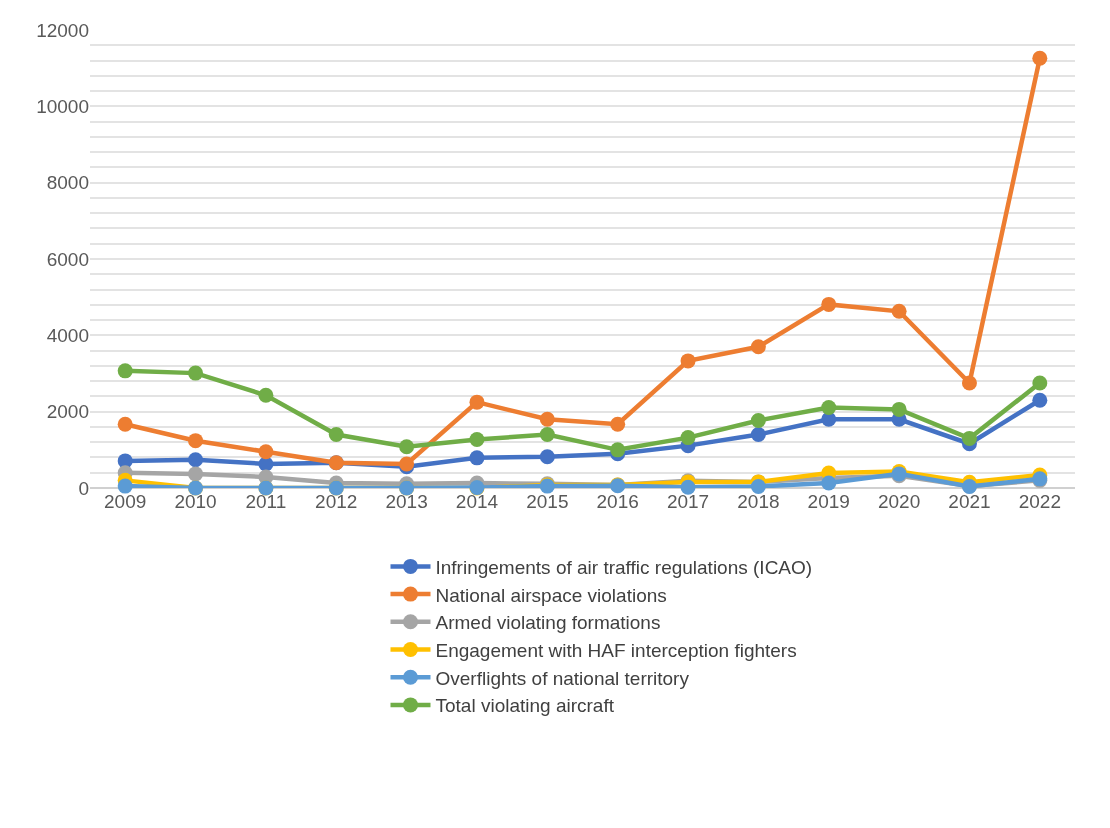  Describe the element at coordinates (525, 706) in the screenshot. I see `legend-label: Total violating aircraft` at that location.